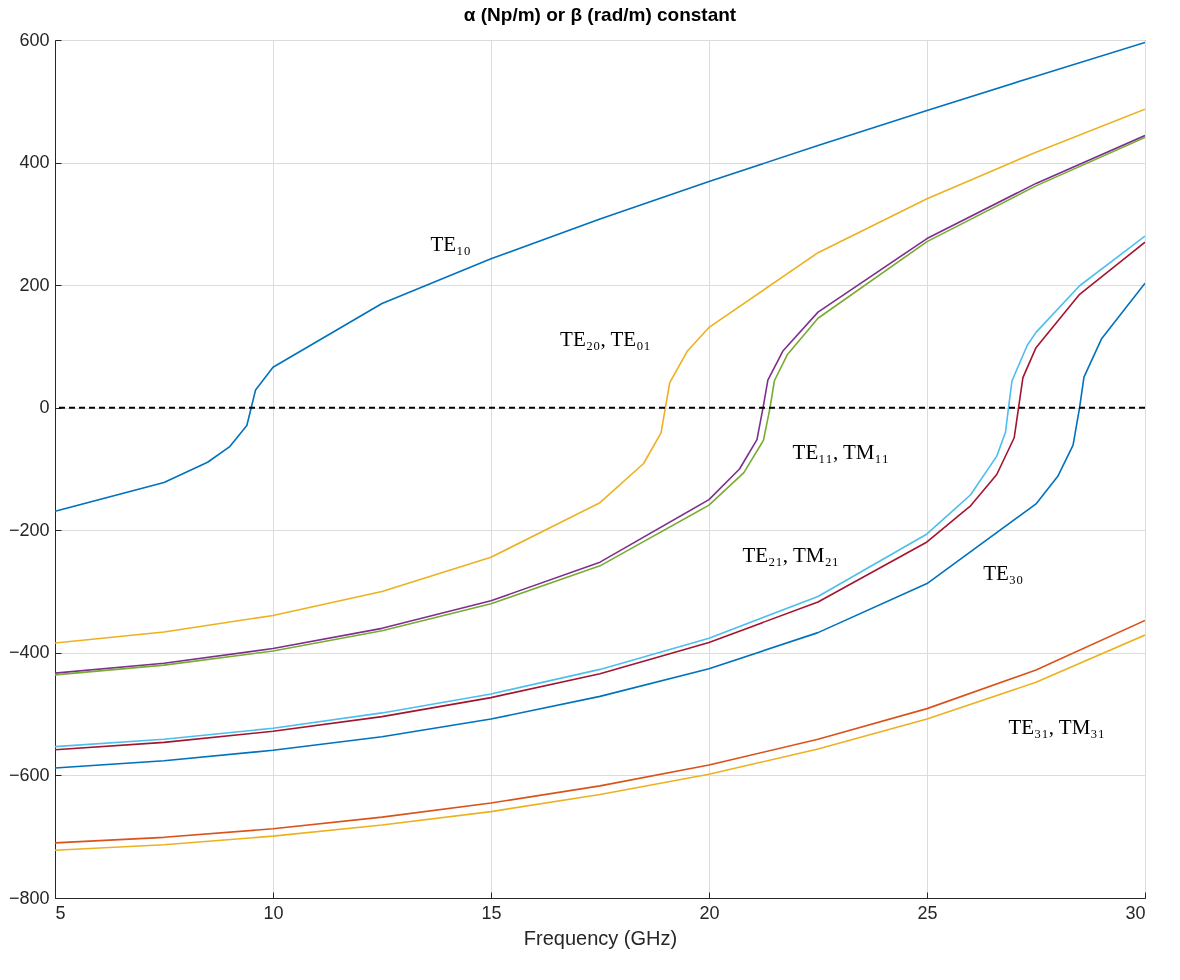  Describe the element at coordinates (29, 652) in the screenshot. I see `y-tick-label: −400` at that location.